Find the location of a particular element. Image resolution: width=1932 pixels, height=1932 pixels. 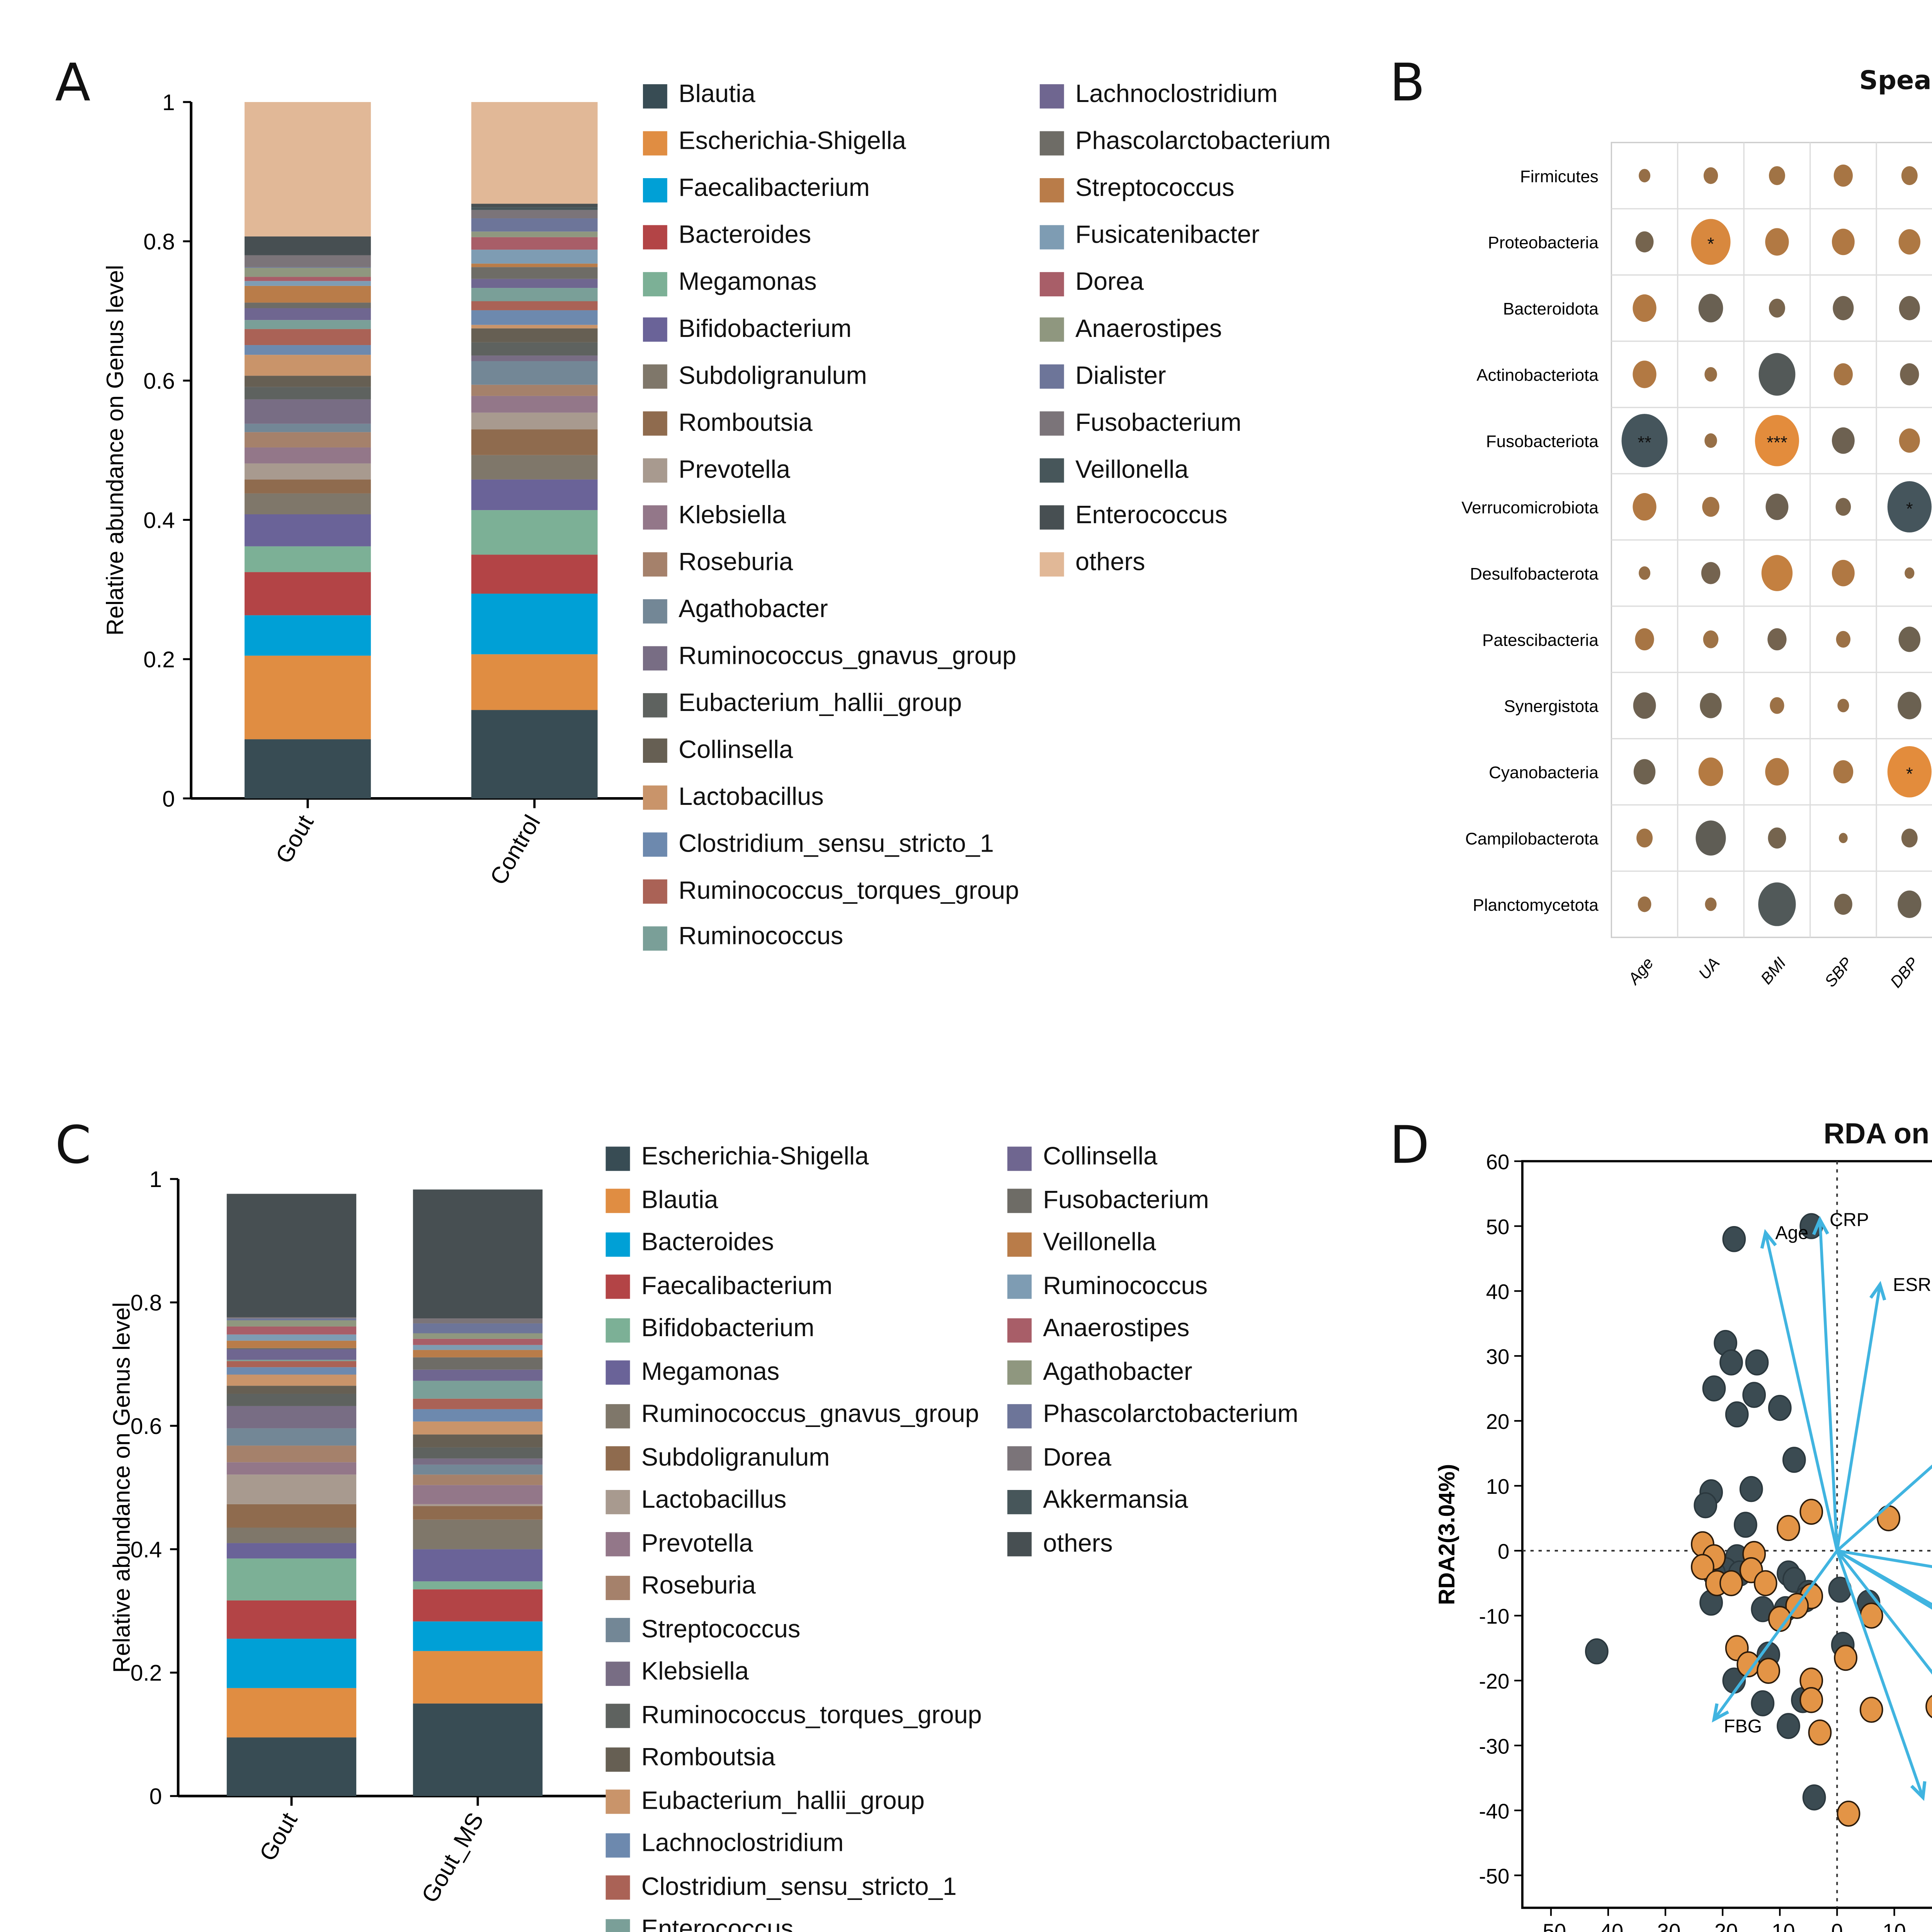

bar-segment-enterococcus is located at coordinates (478, 1390).